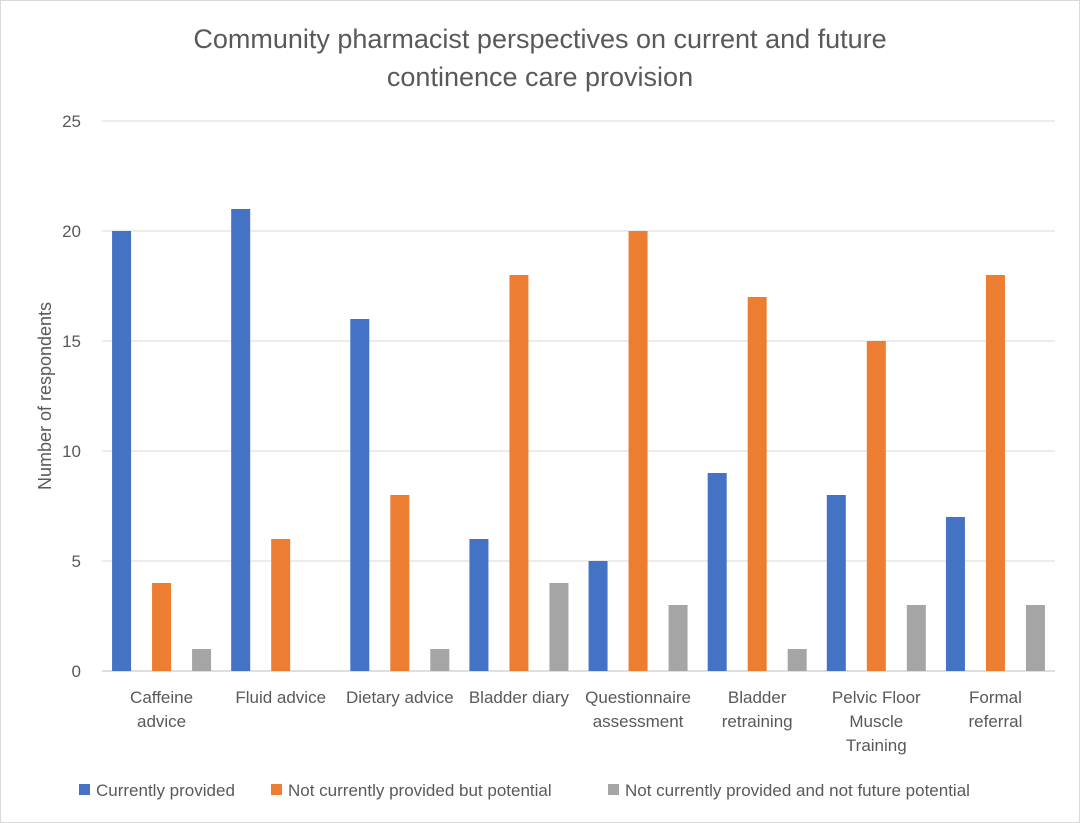 The height and width of the screenshot is (823, 1080). Describe the element at coordinates (280, 697) in the screenshot. I see `x-category-label: Fluid advice` at that location.